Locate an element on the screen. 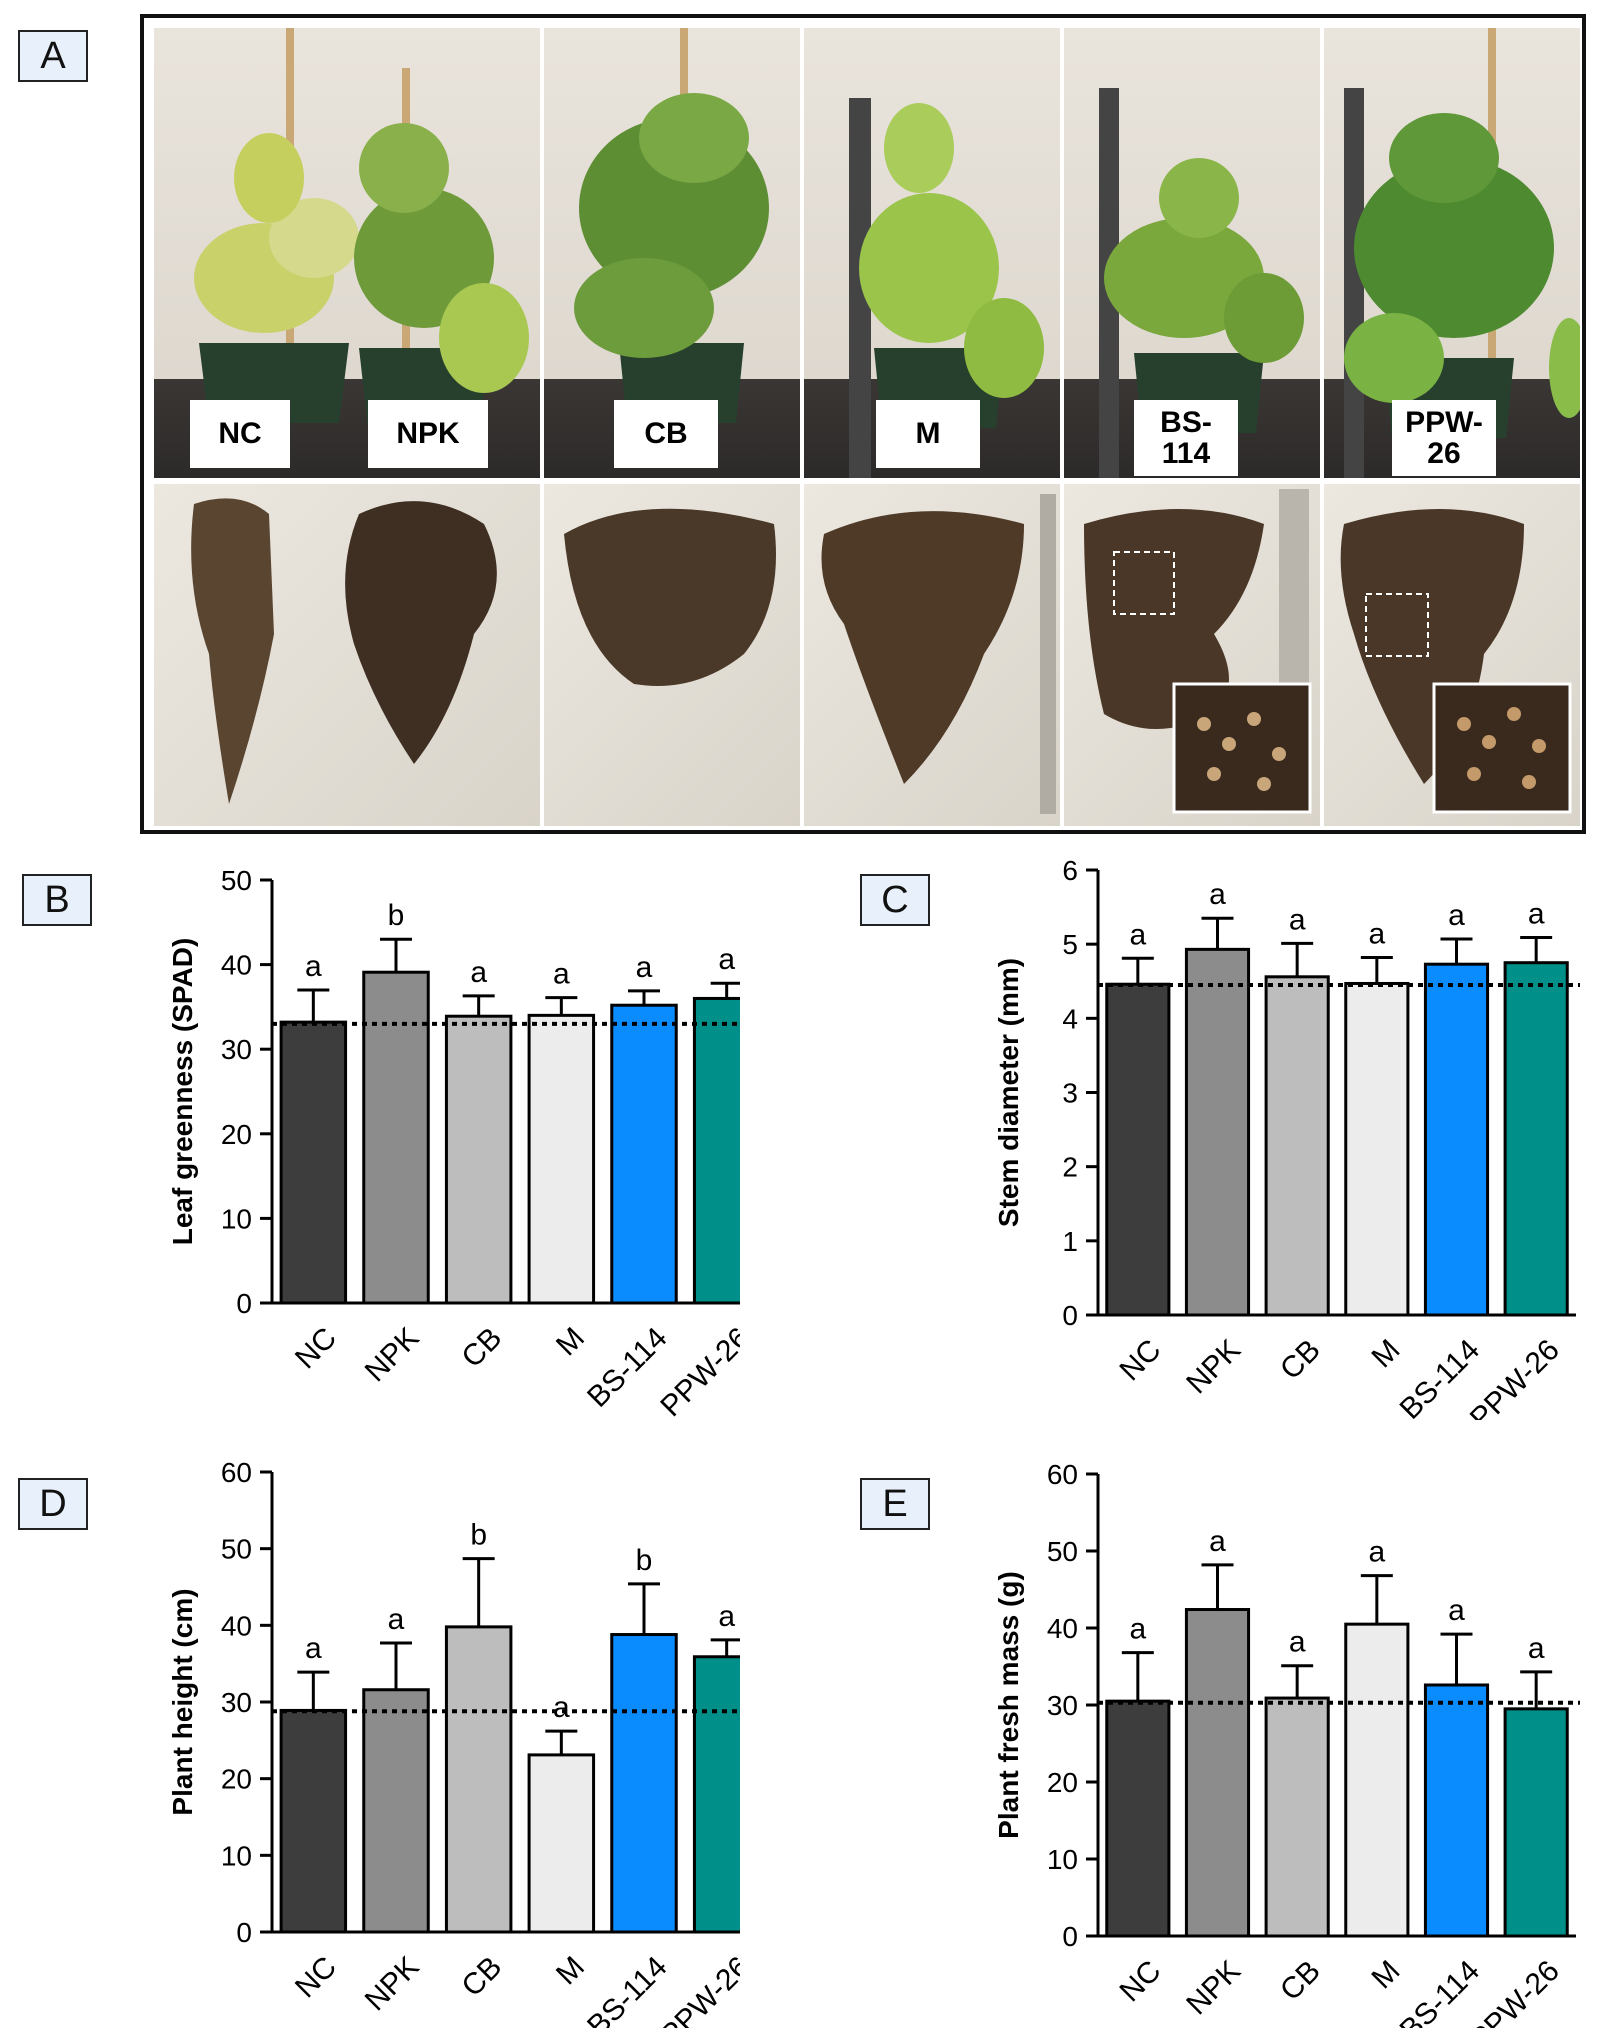 The width and height of the screenshot is (1600, 2040). root-photo-cb is located at coordinates (672, 655).